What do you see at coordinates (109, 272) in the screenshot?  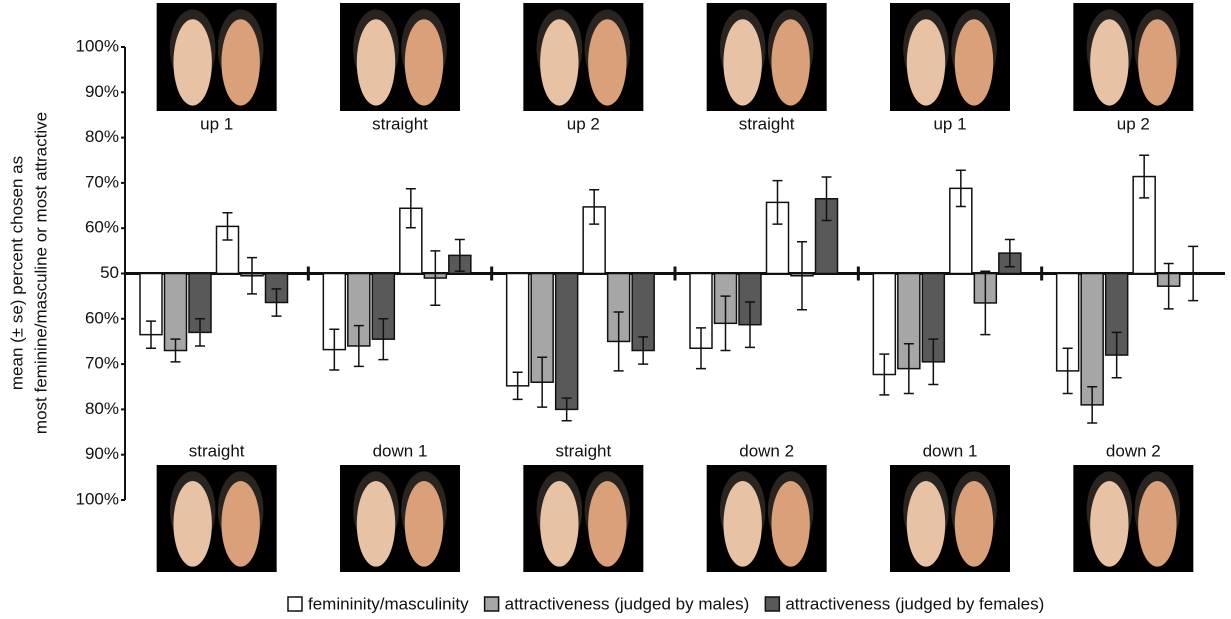 I see `y-tick-label: 50` at bounding box center [109, 272].